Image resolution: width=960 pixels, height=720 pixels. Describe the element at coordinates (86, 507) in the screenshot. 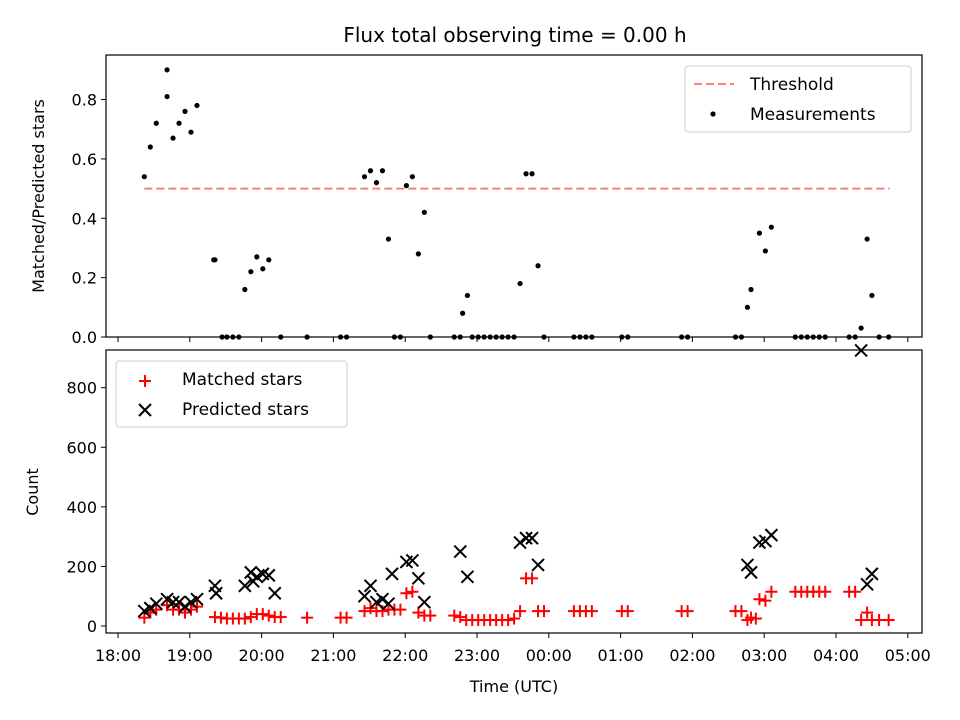

I see `bottom-y-axis: 0 200 400 600 800` at that location.